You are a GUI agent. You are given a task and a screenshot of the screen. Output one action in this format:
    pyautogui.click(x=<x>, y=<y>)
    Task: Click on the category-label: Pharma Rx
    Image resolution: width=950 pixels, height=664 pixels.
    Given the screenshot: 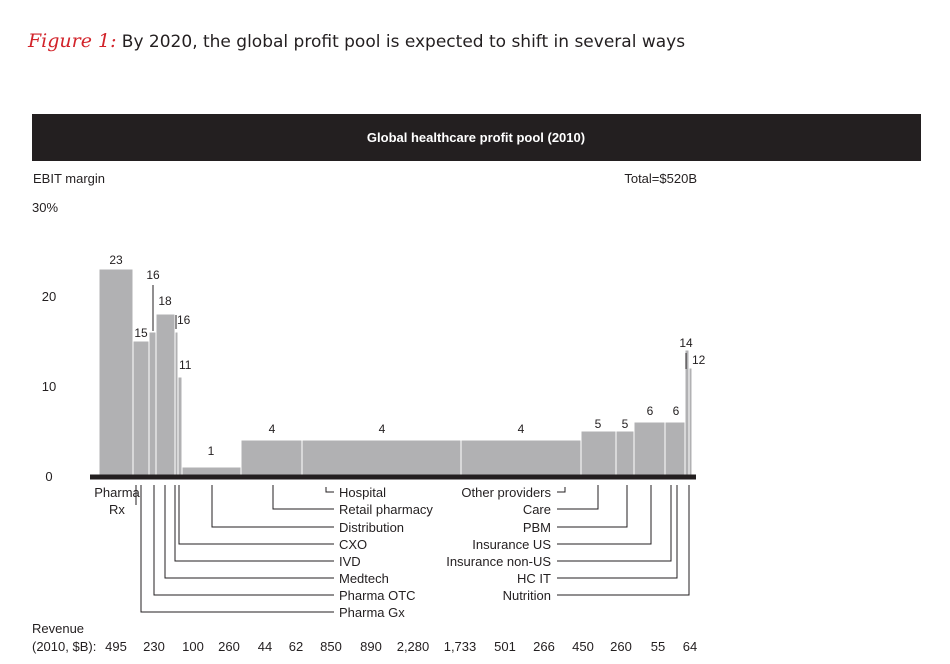 What is the action you would take?
    pyautogui.click(x=117, y=501)
    